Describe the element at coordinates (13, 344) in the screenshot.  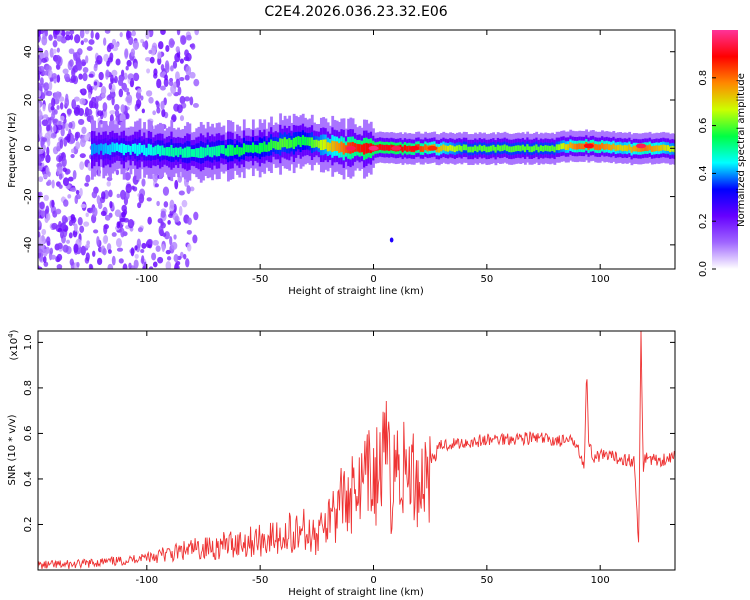
I see `snr-scale-prefix: (x104)` at that location.